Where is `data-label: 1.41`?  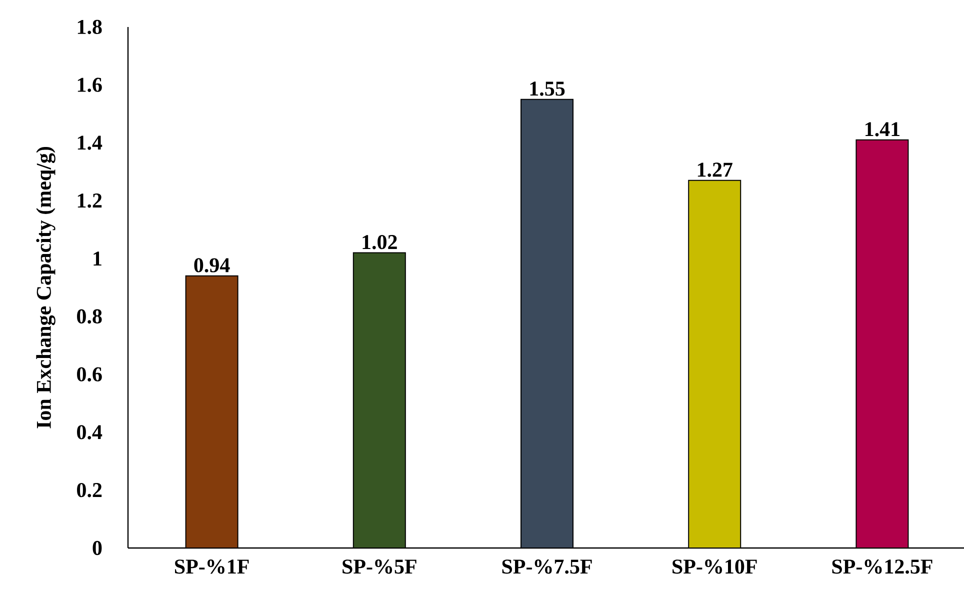 data-label: 1.41 is located at coordinates (883, 129).